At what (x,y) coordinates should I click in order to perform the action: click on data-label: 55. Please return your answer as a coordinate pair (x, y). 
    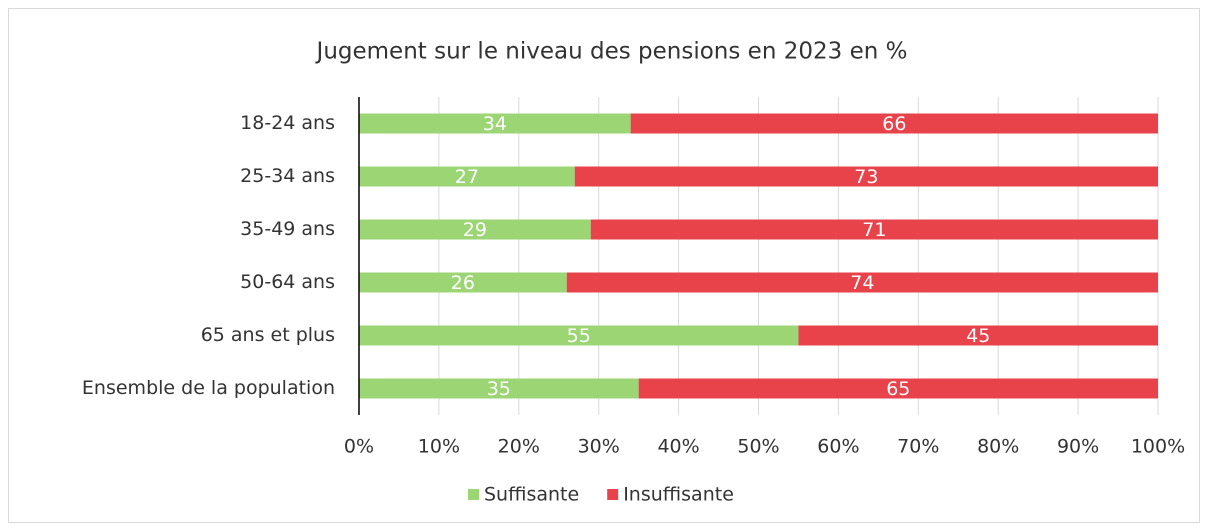
    Looking at the image, I should click on (579, 336).